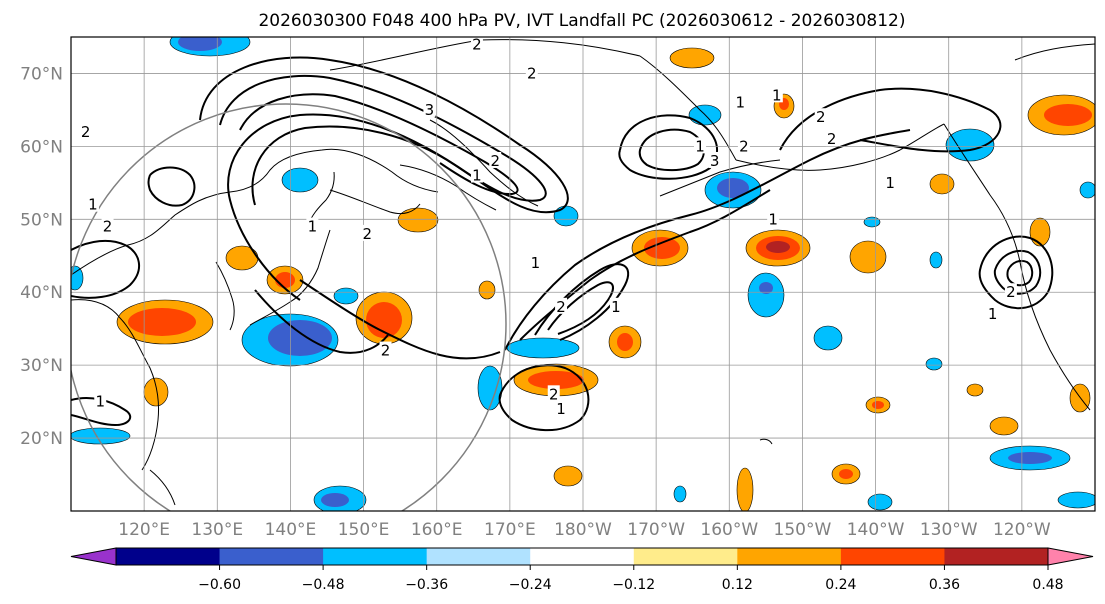 The height and width of the screenshot is (604, 1105). What do you see at coordinates (949, 530) in the screenshot?
I see `longitude-tick-label: 130°W` at bounding box center [949, 530].